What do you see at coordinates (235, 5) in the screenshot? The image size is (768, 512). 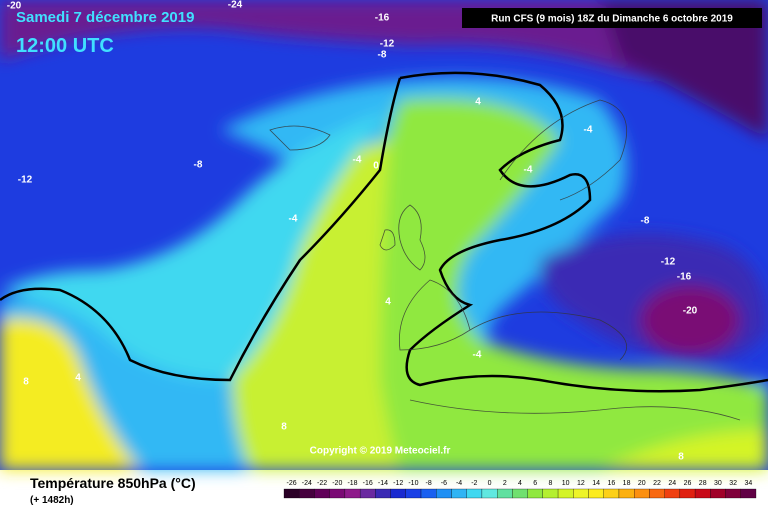 I see `contour-label: -24` at bounding box center [235, 5].